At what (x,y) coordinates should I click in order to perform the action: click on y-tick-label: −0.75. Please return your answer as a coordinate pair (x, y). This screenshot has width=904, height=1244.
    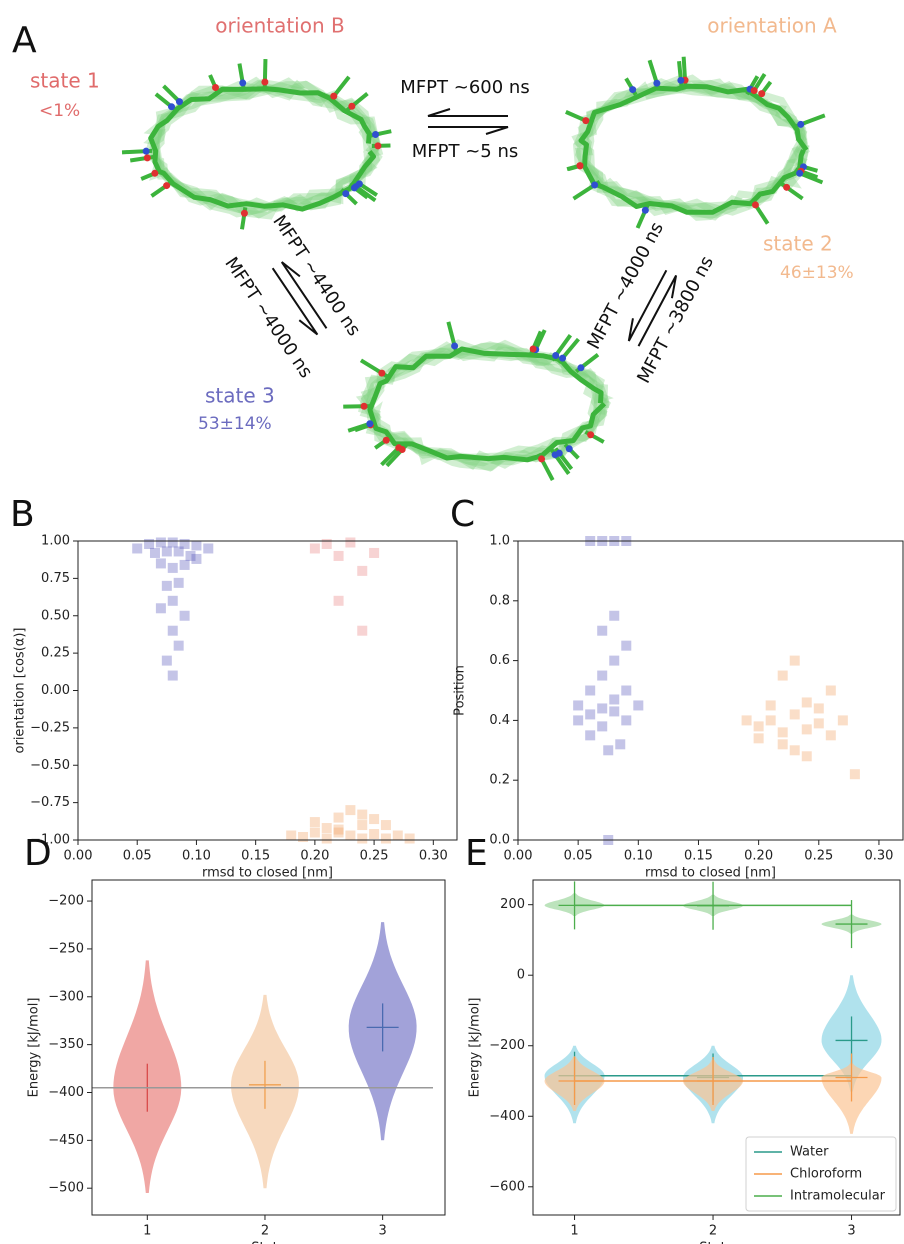
    Looking at the image, I should click on (50, 802).